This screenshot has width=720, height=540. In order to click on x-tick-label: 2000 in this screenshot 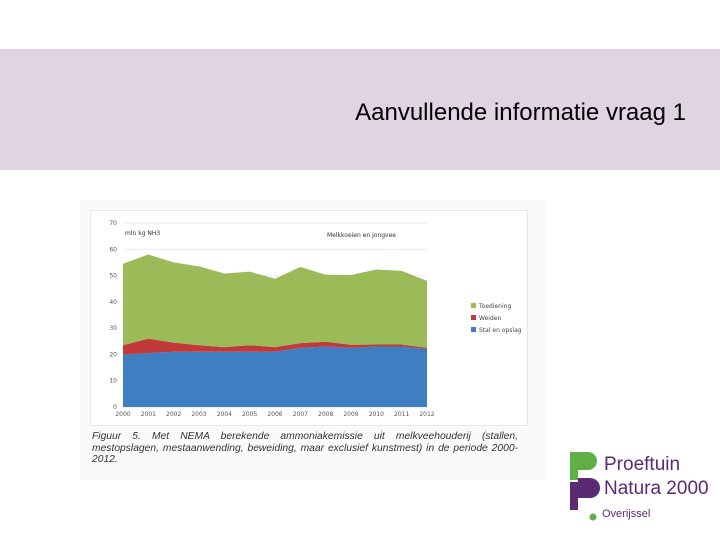, I will do `click(122, 414)`.